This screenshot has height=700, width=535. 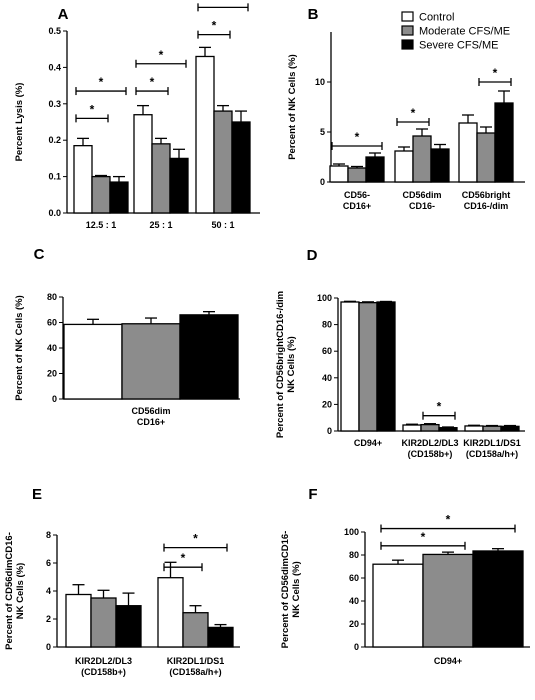 What do you see at coordinates (327, 325) in the screenshot?
I see `chart-d-y-tick-label: 80` at bounding box center [327, 325].